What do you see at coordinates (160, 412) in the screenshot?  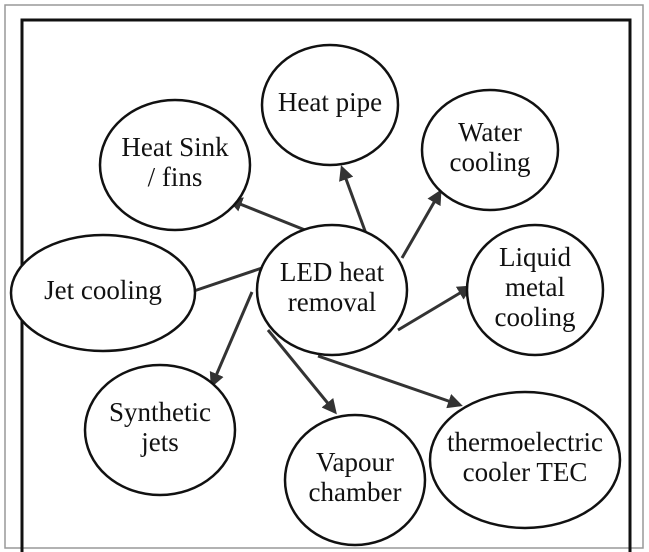 I see `node-label: Synthetic` at bounding box center [160, 412].